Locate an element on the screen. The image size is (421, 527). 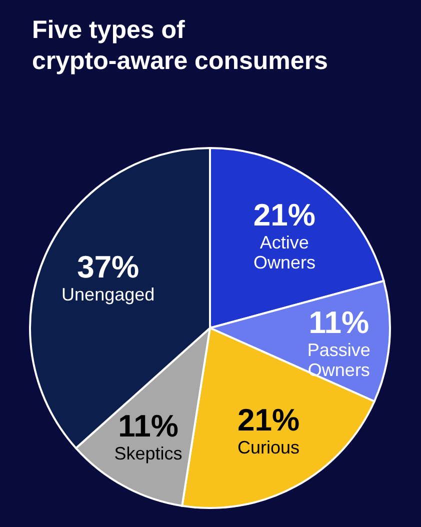
slice-label: Active Owners is located at coordinates (284, 252).